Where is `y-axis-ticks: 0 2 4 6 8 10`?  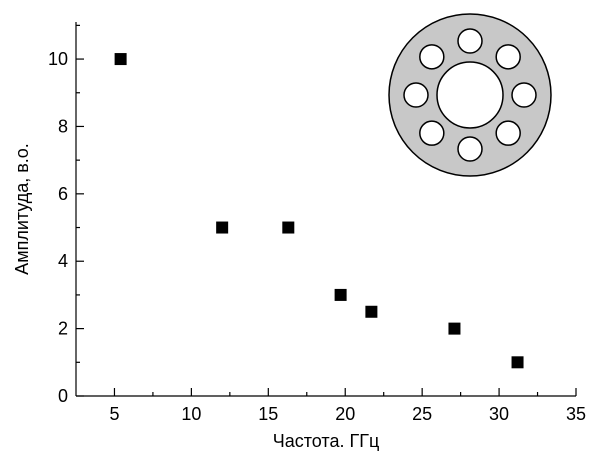
y-axis-ticks: 0 2 4 6 8 10 is located at coordinates (66, 215).